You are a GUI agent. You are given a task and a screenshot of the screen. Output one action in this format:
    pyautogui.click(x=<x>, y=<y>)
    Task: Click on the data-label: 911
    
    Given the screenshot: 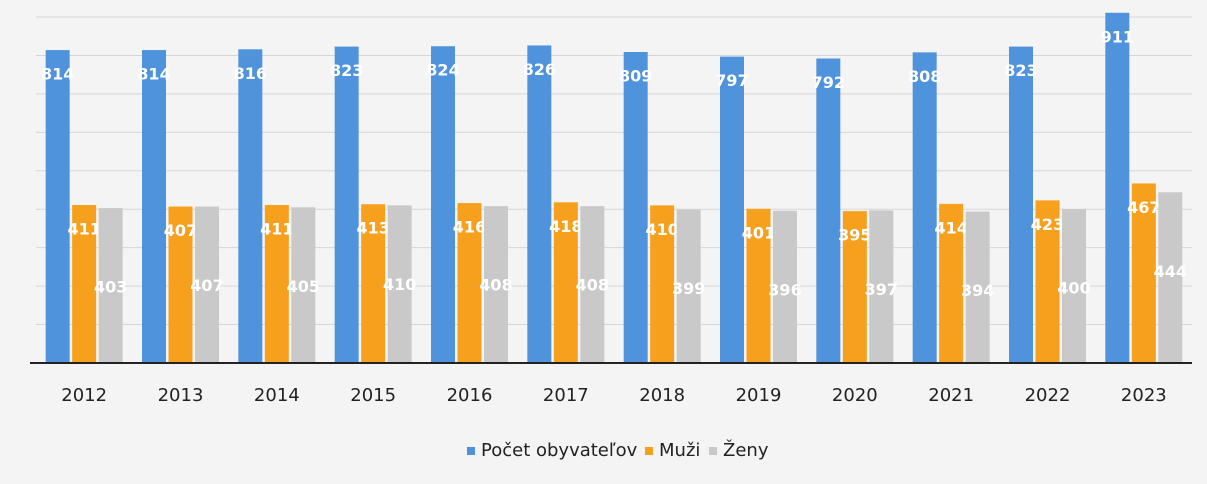 What is the action you would take?
    pyautogui.click(x=1117, y=36)
    